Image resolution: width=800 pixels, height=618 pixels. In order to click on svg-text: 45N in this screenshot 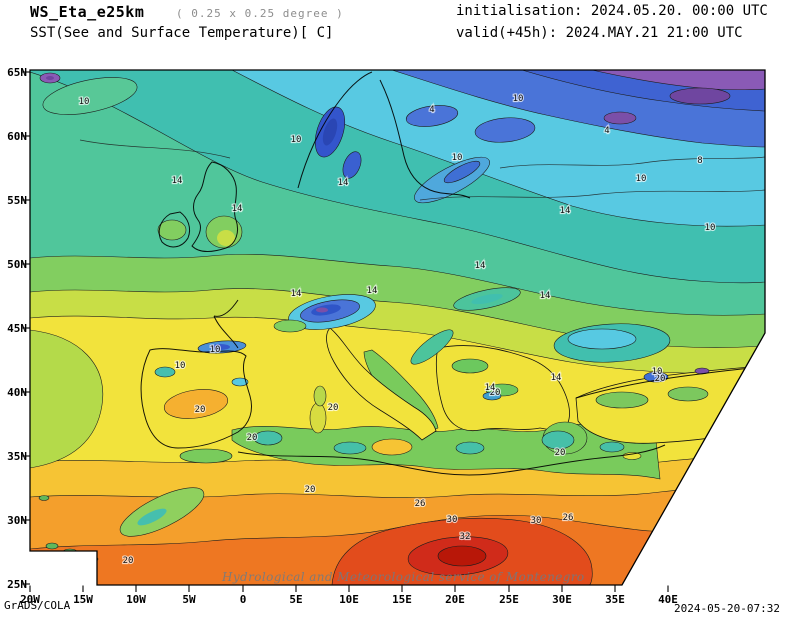, I will do `click(17, 328)`.